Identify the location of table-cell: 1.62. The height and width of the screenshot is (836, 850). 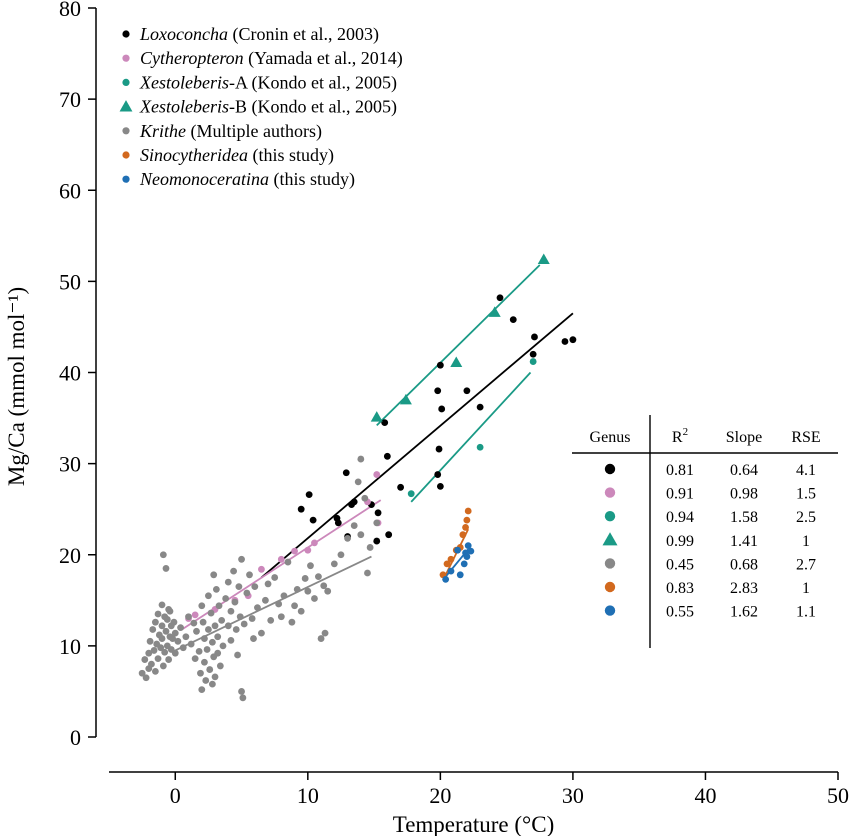
(744, 612).